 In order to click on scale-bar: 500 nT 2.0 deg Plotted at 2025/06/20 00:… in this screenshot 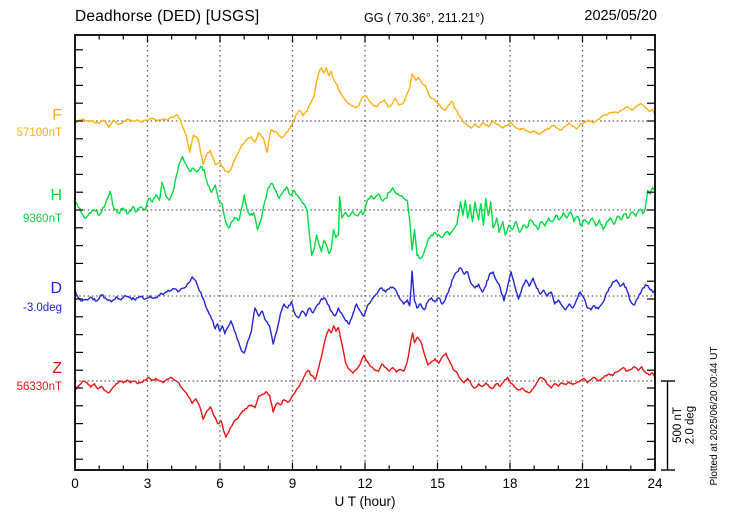, I will do `click(690, 416)`.